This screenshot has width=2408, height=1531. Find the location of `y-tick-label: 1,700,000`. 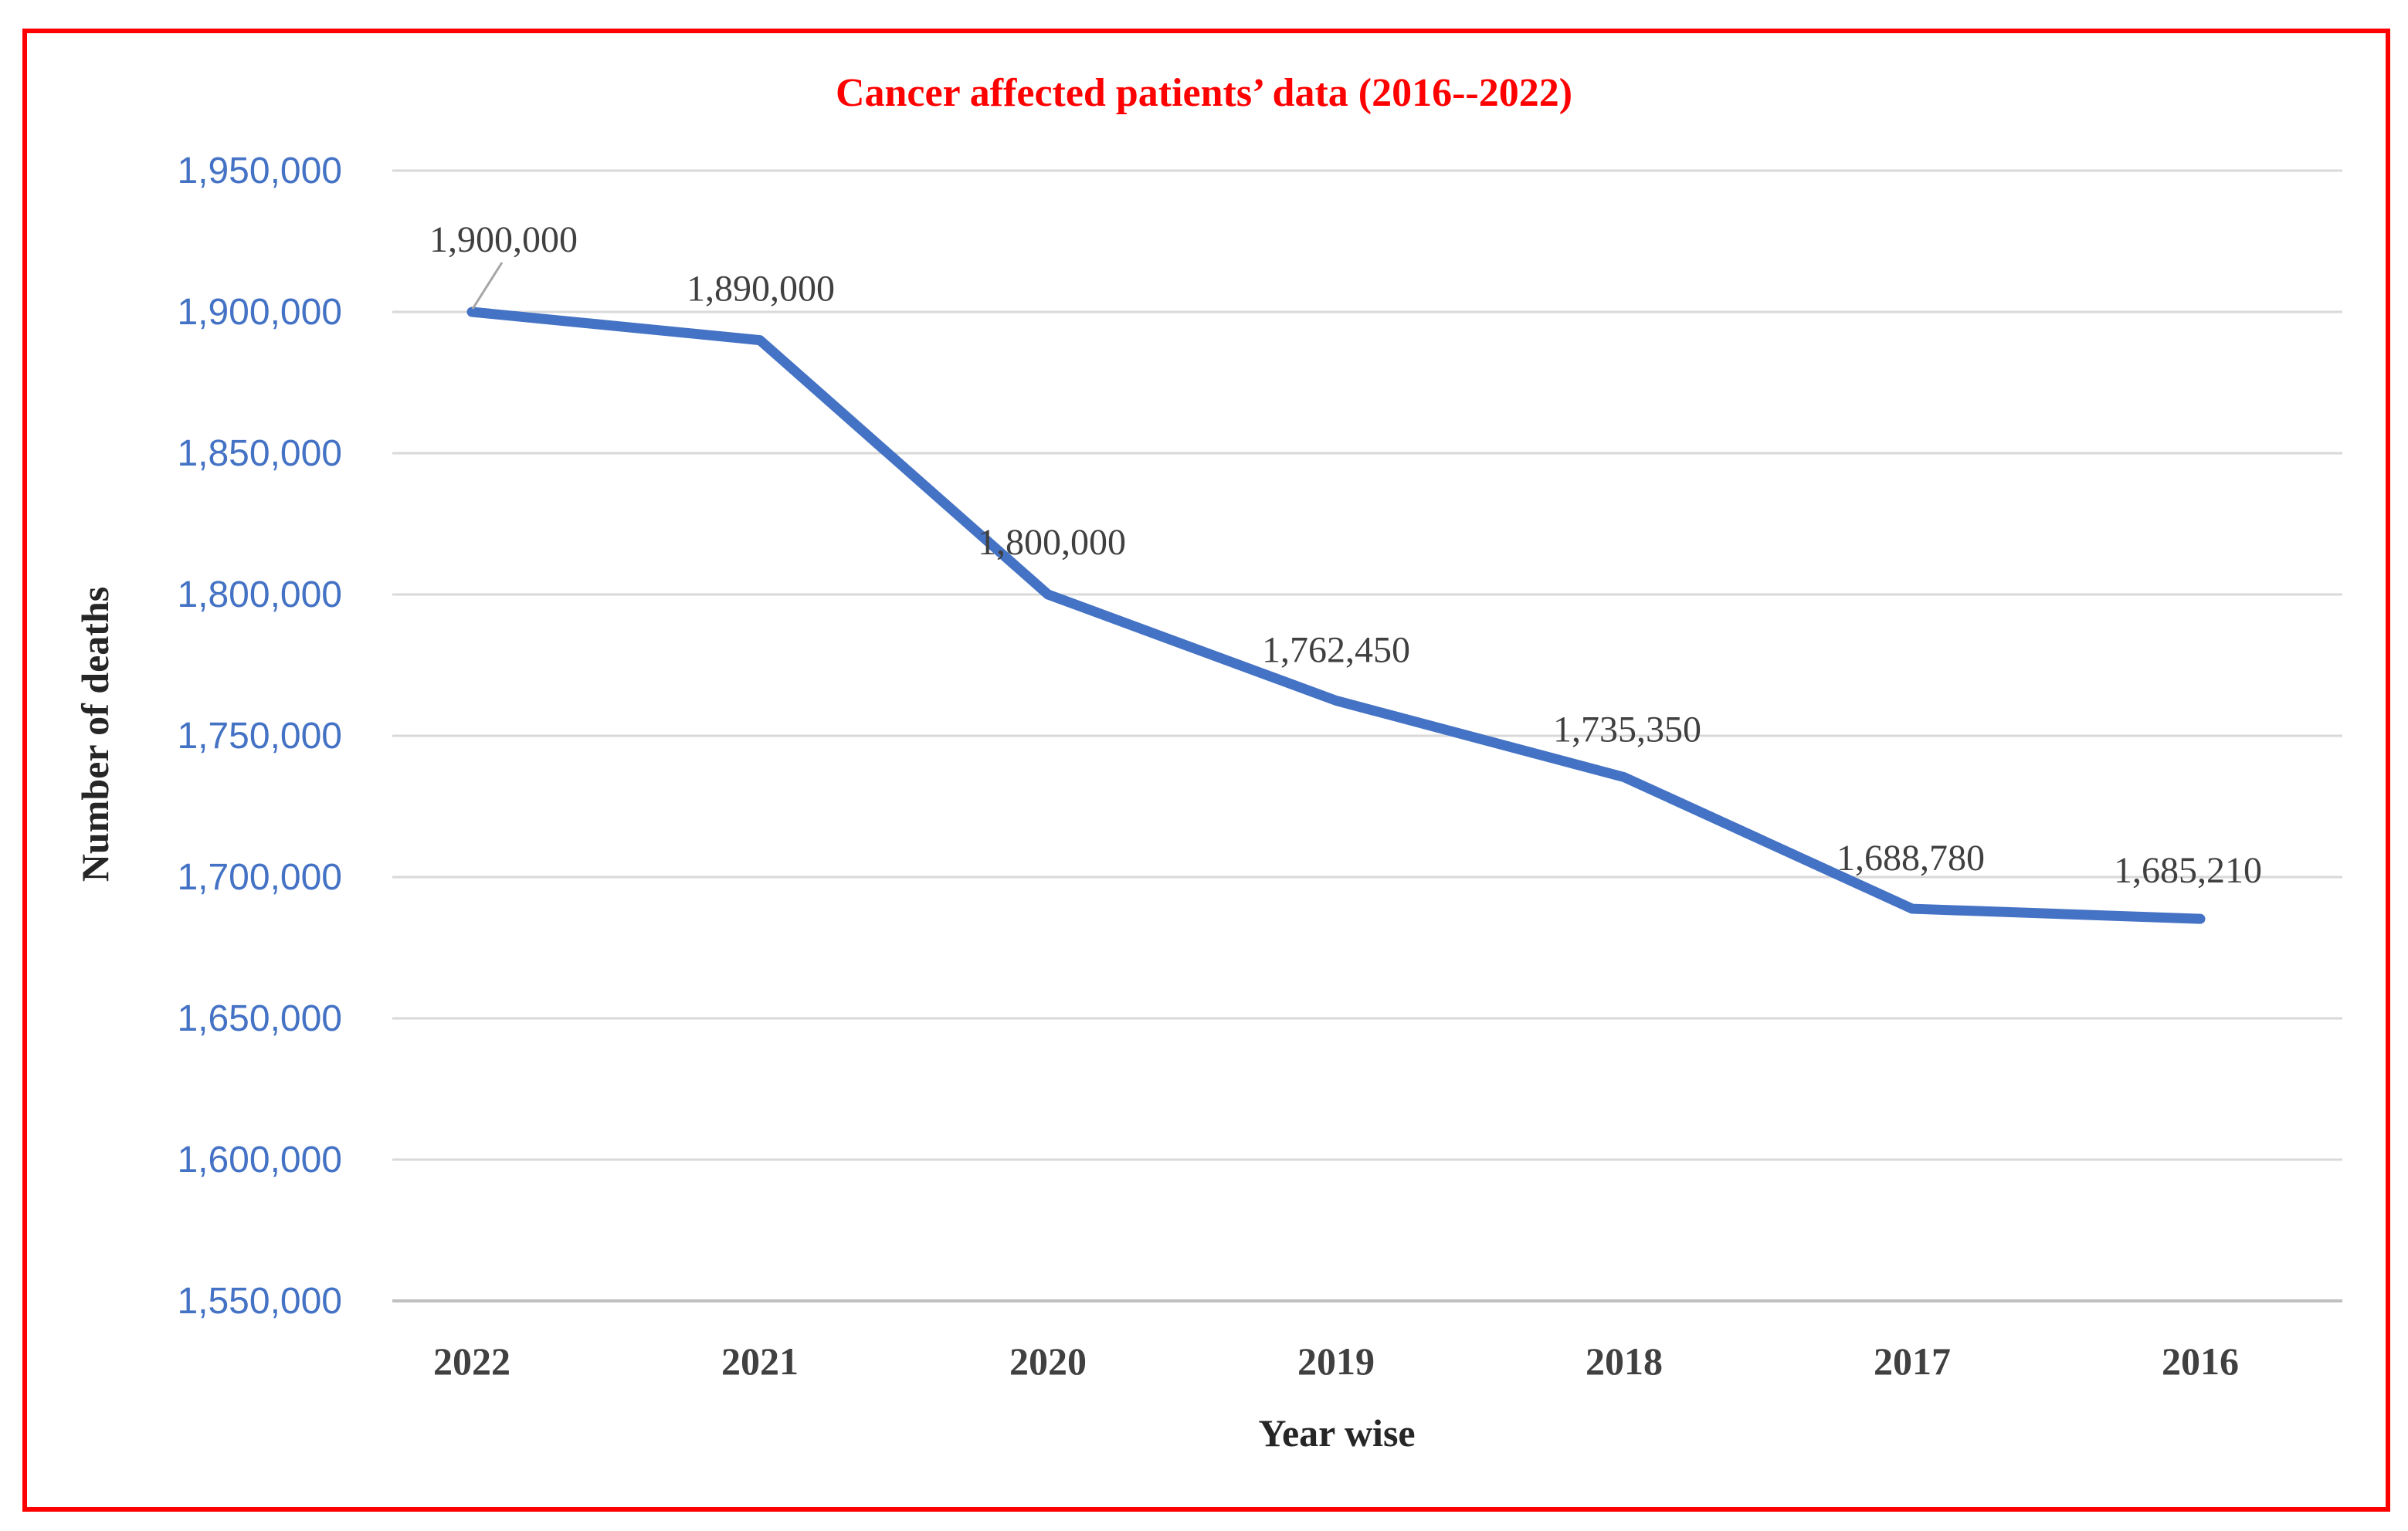

y-tick-label: 1,700,000 is located at coordinates (259, 877).